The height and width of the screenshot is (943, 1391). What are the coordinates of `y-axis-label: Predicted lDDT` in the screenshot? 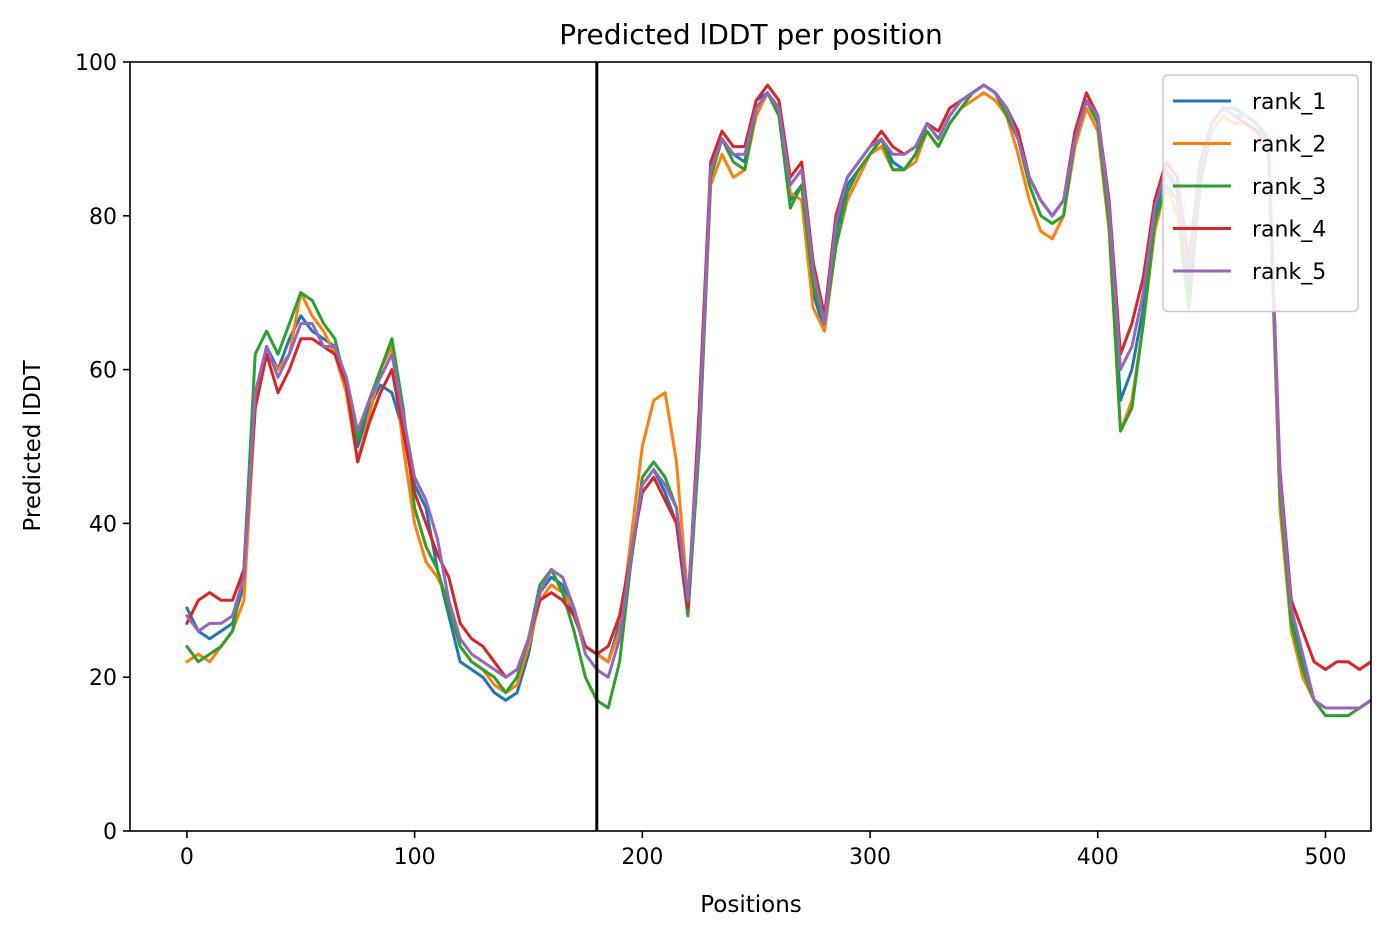 It's located at (33, 445).